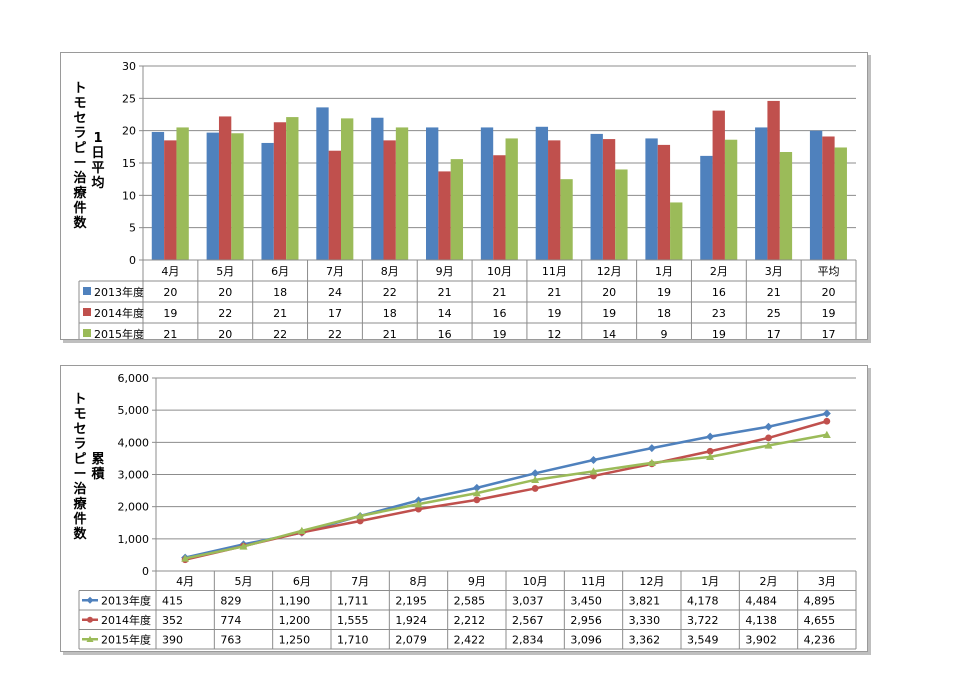 This screenshot has height=693, width=980. Describe the element at coordinates (335, 292) in the screenshot. I see `data-label: 24` at that location.